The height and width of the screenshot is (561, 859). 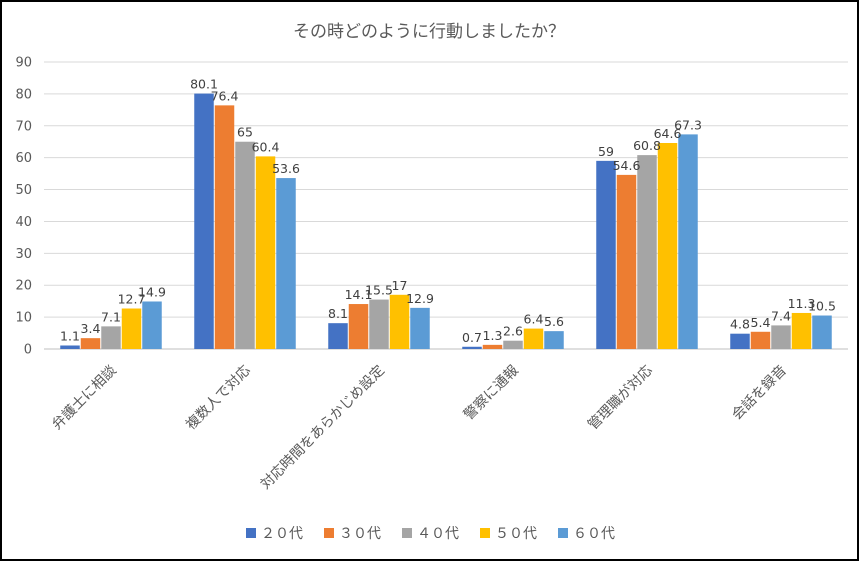 What do you see at coordinates (23, 254) in the screenshot?
I see `y-tick-label: 30` at bounding box center [23, 254].